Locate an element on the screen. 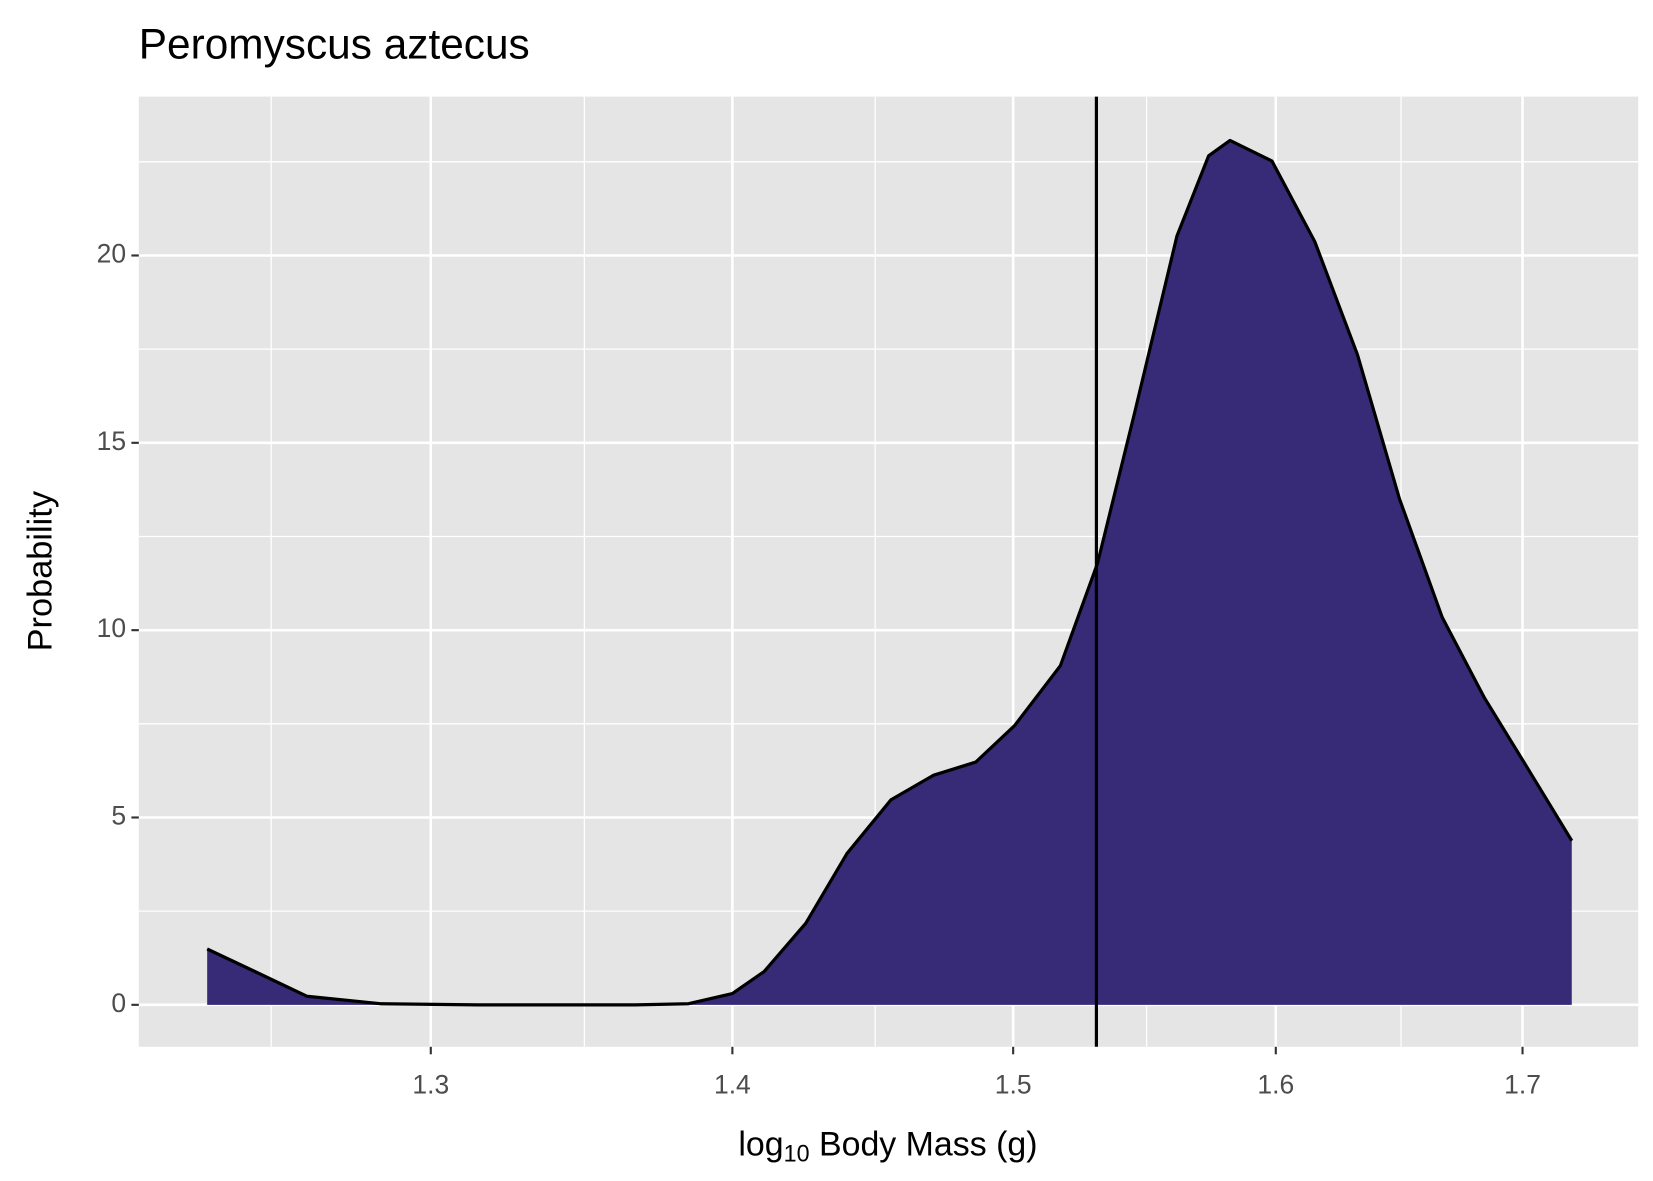  y-tick-label: 20 is located at coordinates (111, 253).